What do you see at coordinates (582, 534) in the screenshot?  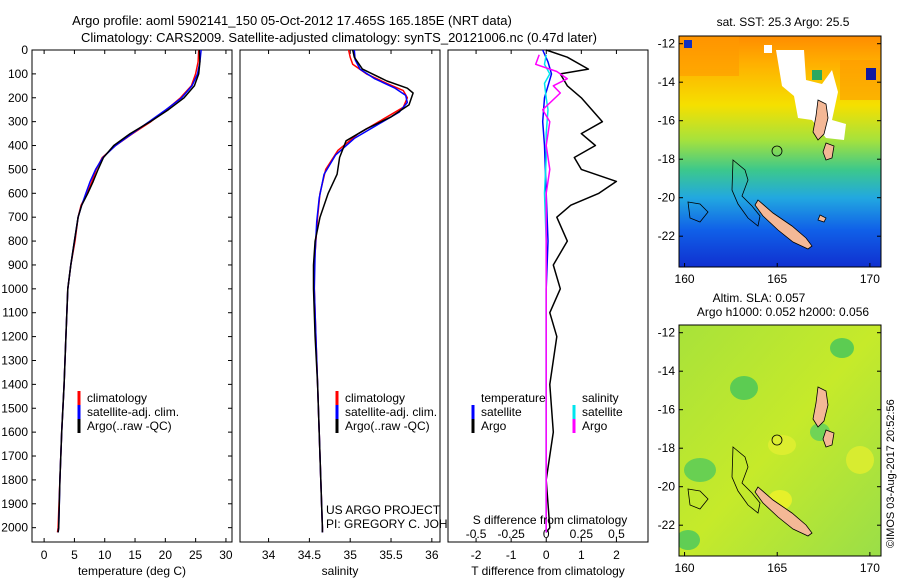 I see `s-tick-label: 0.25` at bounding box center [582, 534].